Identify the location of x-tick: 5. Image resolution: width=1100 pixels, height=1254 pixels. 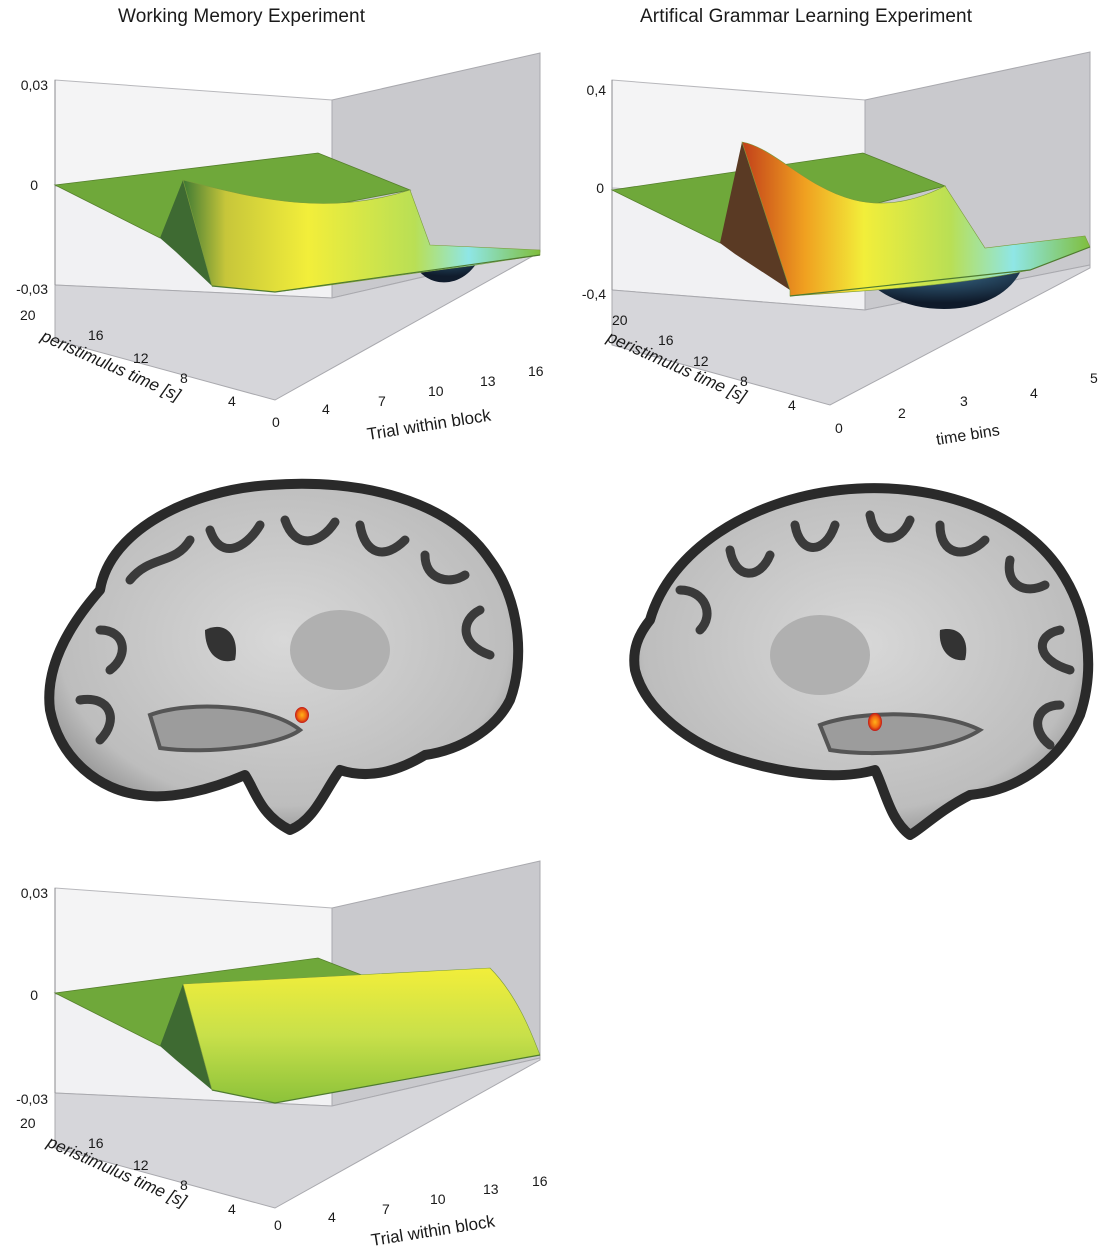
(1094, 378).